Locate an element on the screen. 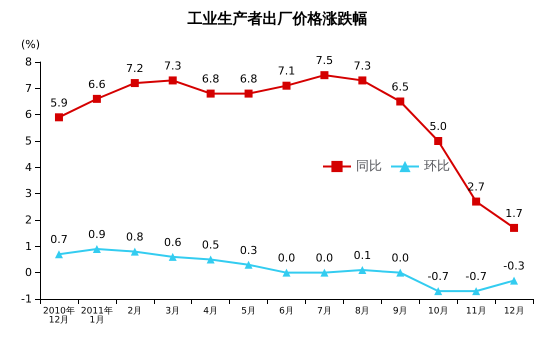 The image size is (555, 341). data-label: 0.7 is located at coordinates (59, 239).